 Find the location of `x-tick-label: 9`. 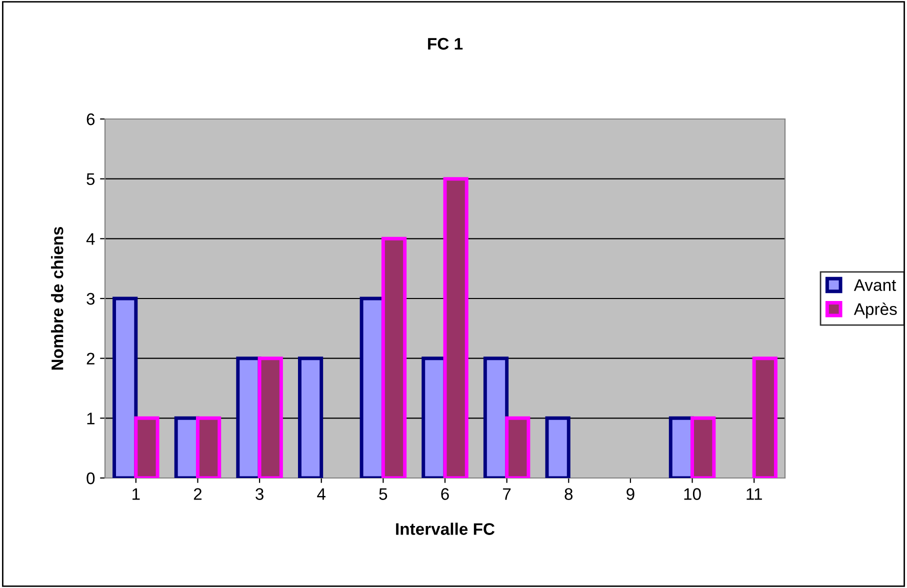

x-tick-label: 9 is located at coordinates (630, 494).